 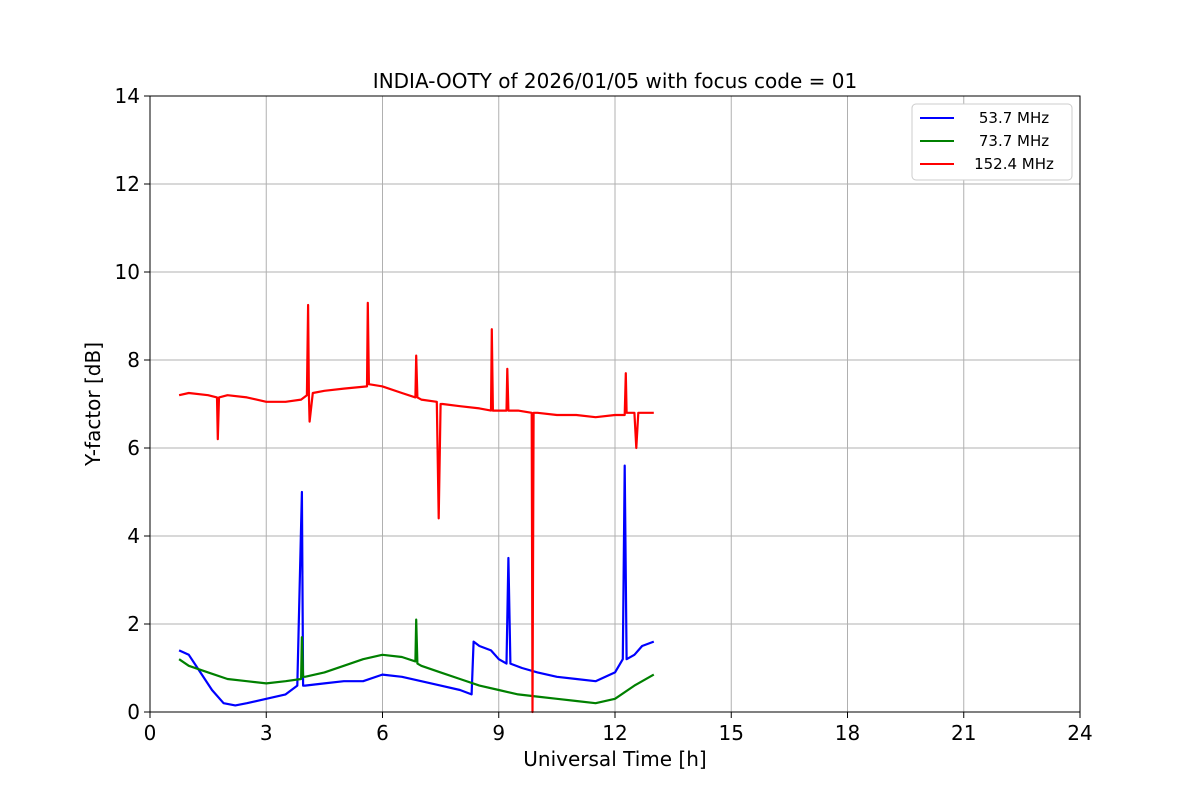 What do you see at coordinates (731, 733) in the screenshot?
I see `x-tick-label: 15` at bounding box center [731, 733].